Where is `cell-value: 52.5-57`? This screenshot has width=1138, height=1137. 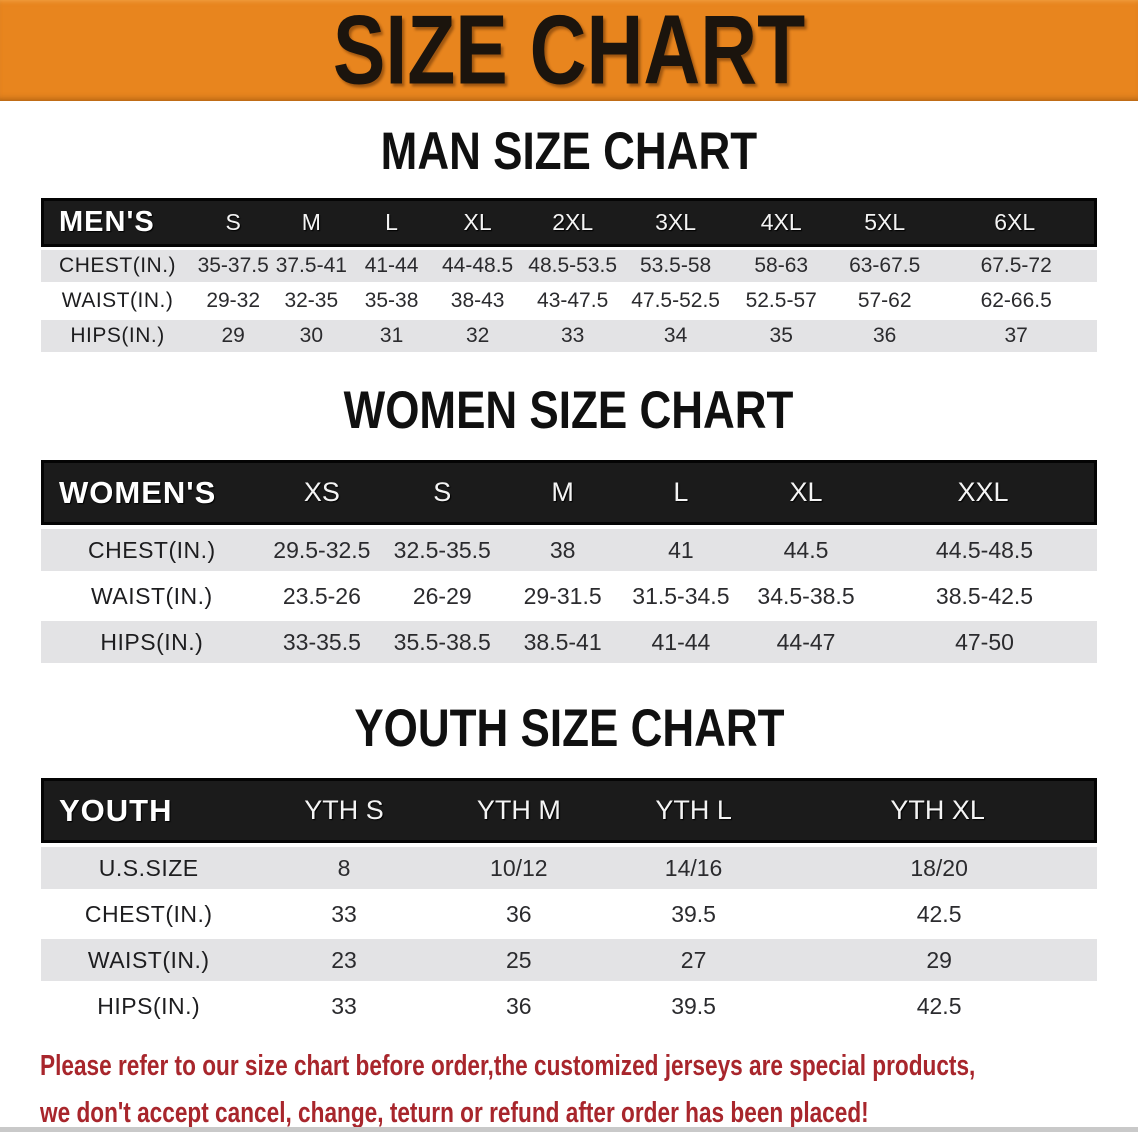 cell-value: 52.5-57 is located at coordinates (781, 301).